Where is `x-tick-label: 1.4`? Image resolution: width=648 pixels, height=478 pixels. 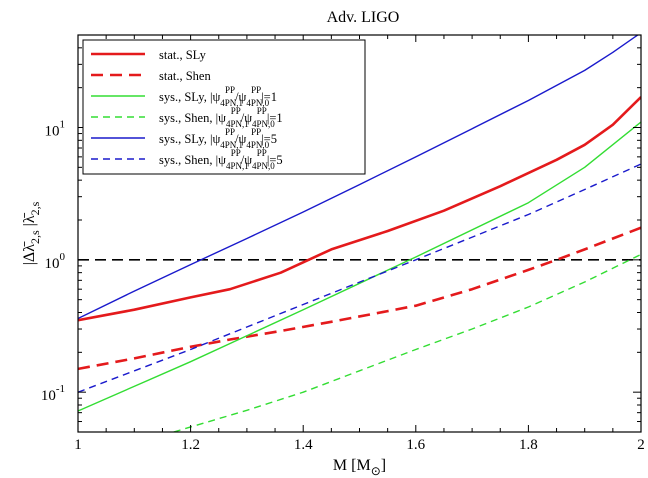 x-tick-label: 1.4 is located at coordinates (303, 445).